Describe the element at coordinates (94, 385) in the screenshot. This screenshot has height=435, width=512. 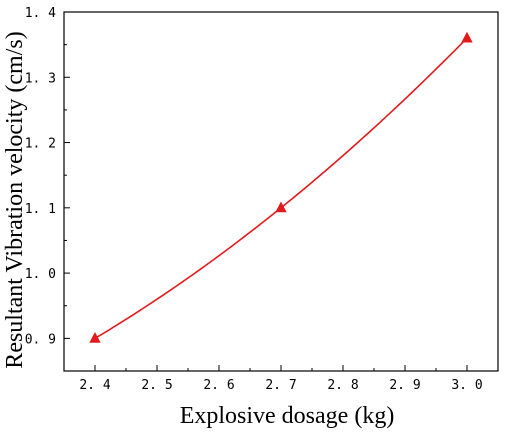
I see `x-tick-label: 2. 4` at that location.